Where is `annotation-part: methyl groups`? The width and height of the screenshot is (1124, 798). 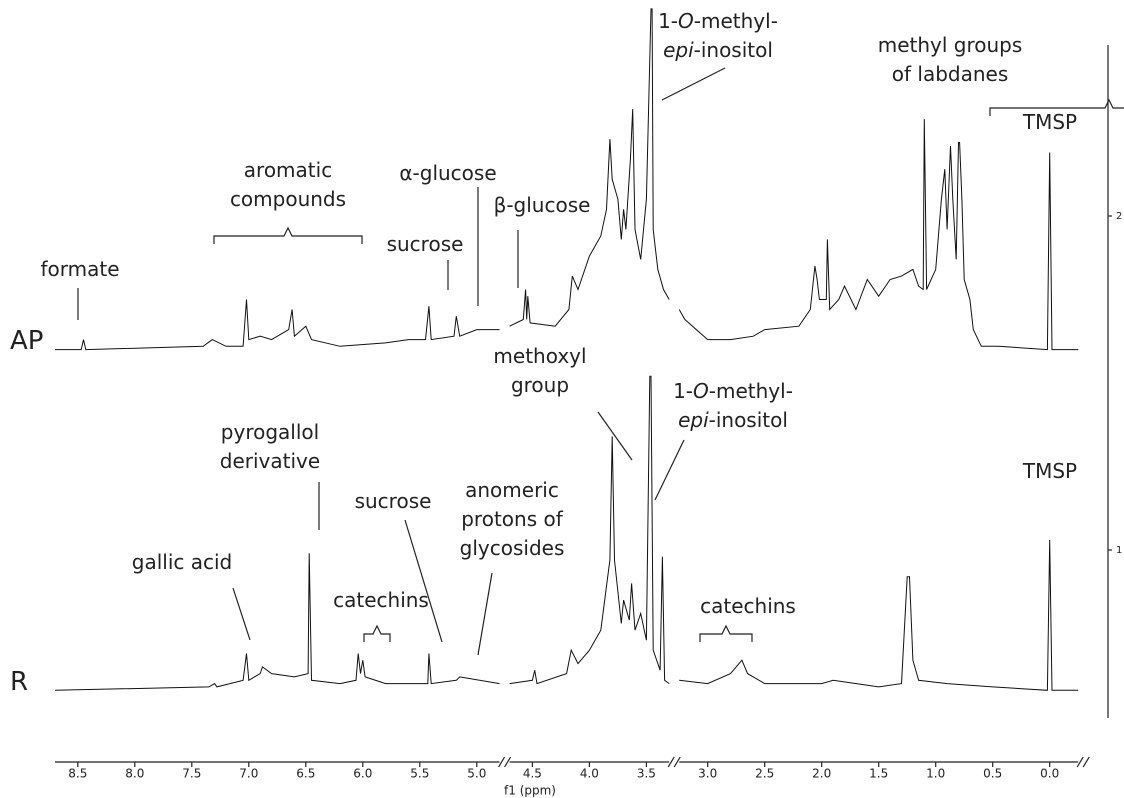 annotation-part: methyl groups is located at coordinates (950, 45).